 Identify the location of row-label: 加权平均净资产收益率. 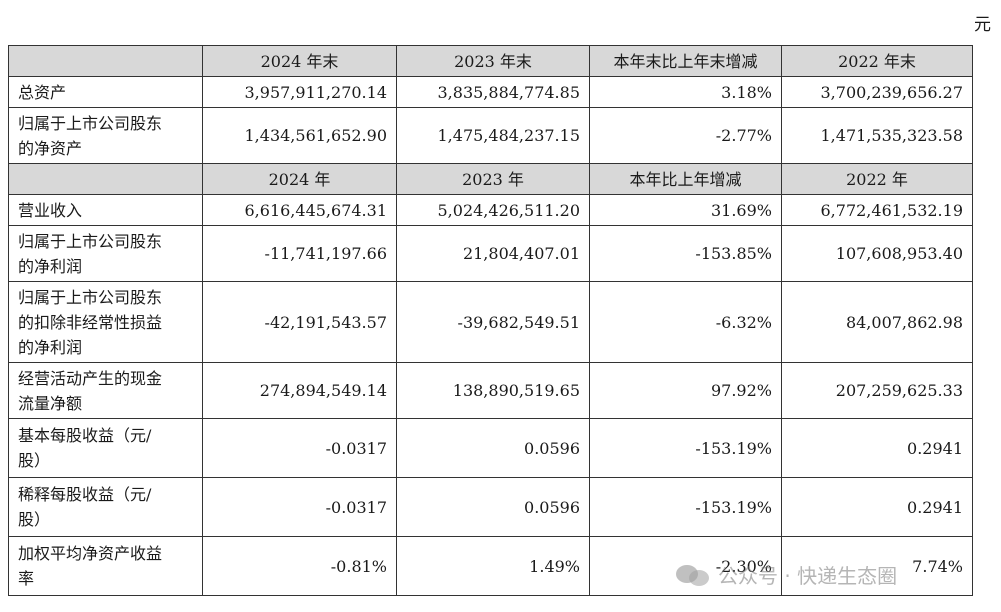
(105, 566).